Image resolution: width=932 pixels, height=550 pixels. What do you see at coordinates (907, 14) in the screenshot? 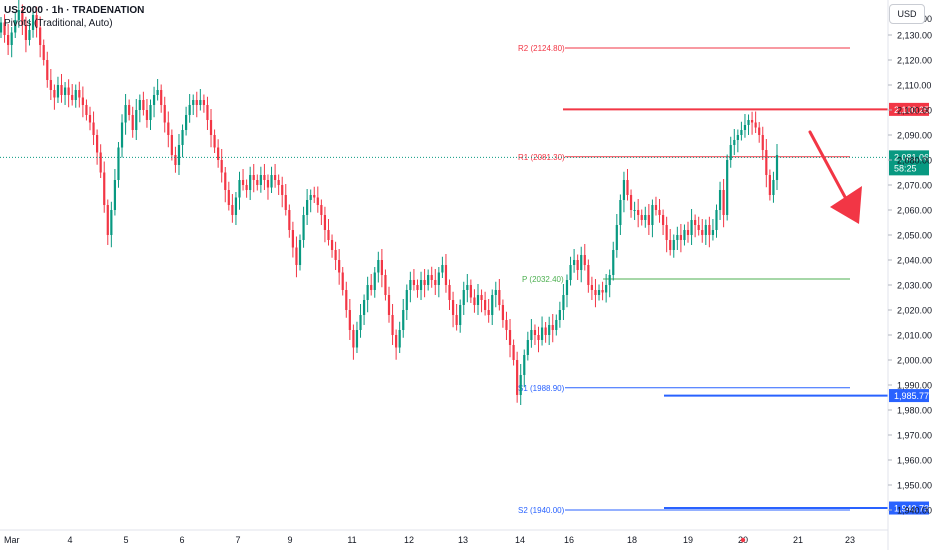
I see `currency-button: USD` at bounding box center [907, 14].